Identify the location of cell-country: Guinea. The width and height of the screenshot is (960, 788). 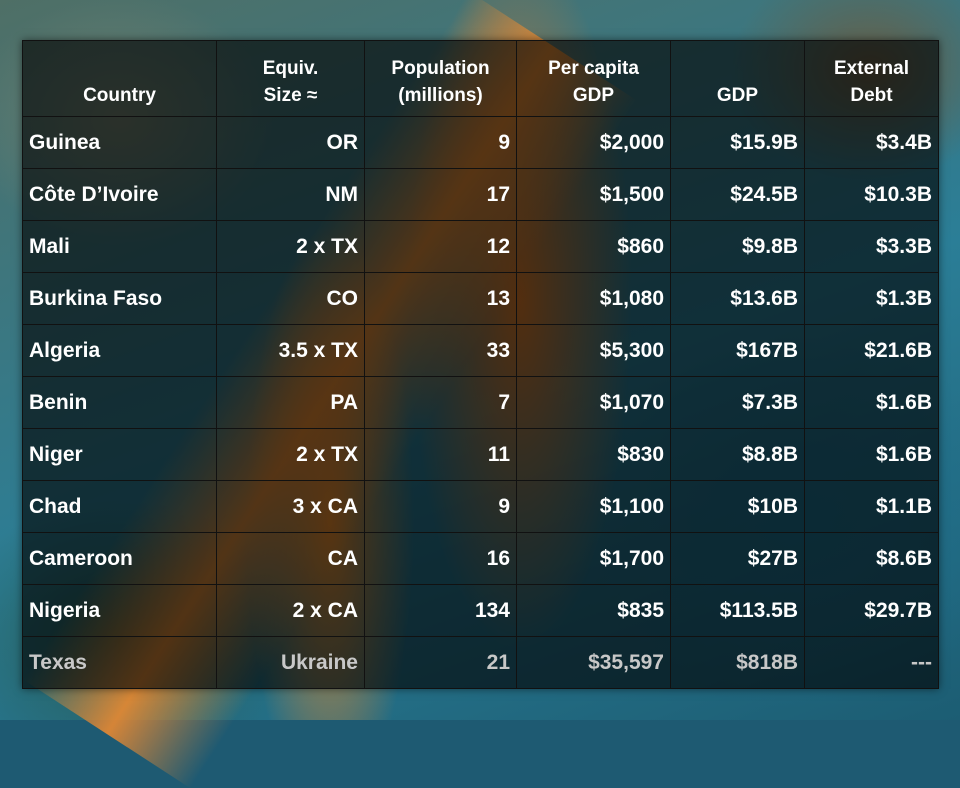
(119, 142).